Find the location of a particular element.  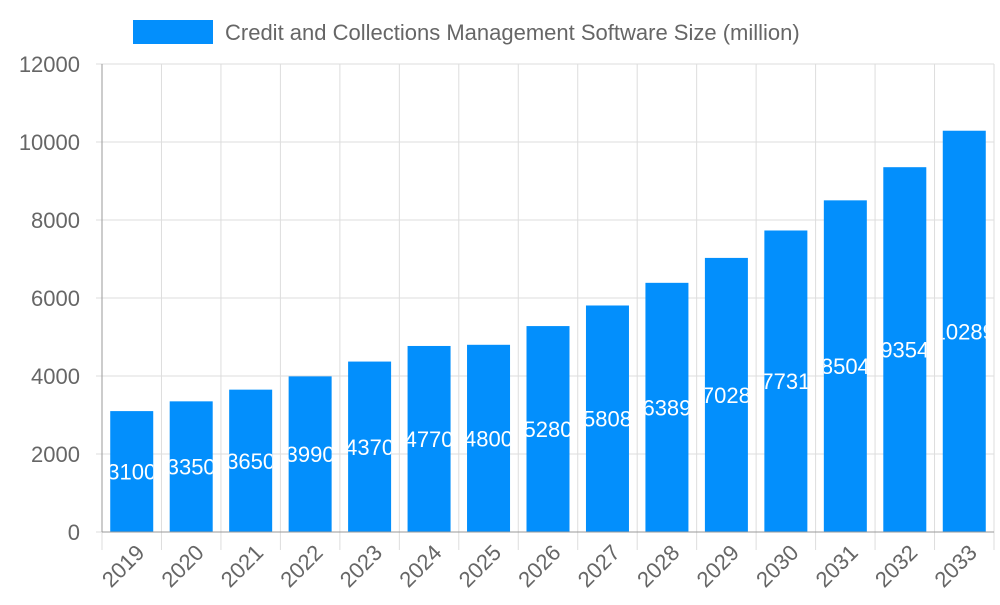

x-tick-label: 2026 is located at coordinates (539, 566).